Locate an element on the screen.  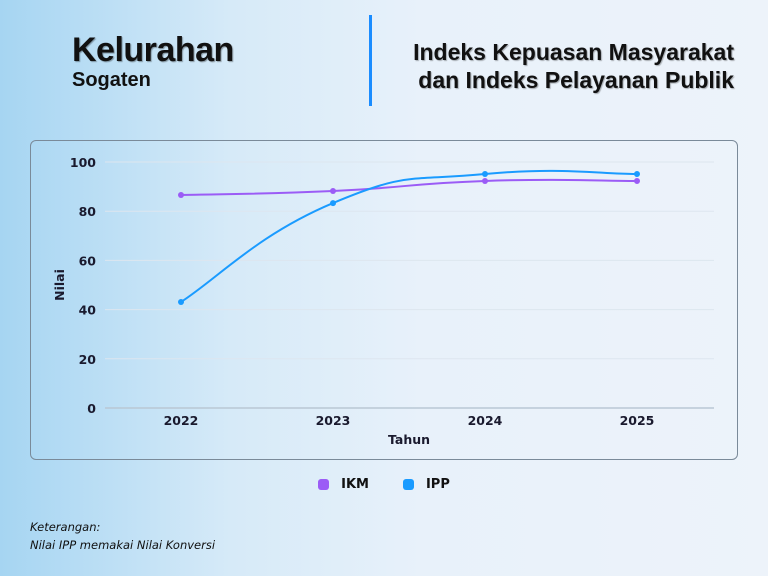
page-title: Kelurahan is located at coordinates (153, 50).